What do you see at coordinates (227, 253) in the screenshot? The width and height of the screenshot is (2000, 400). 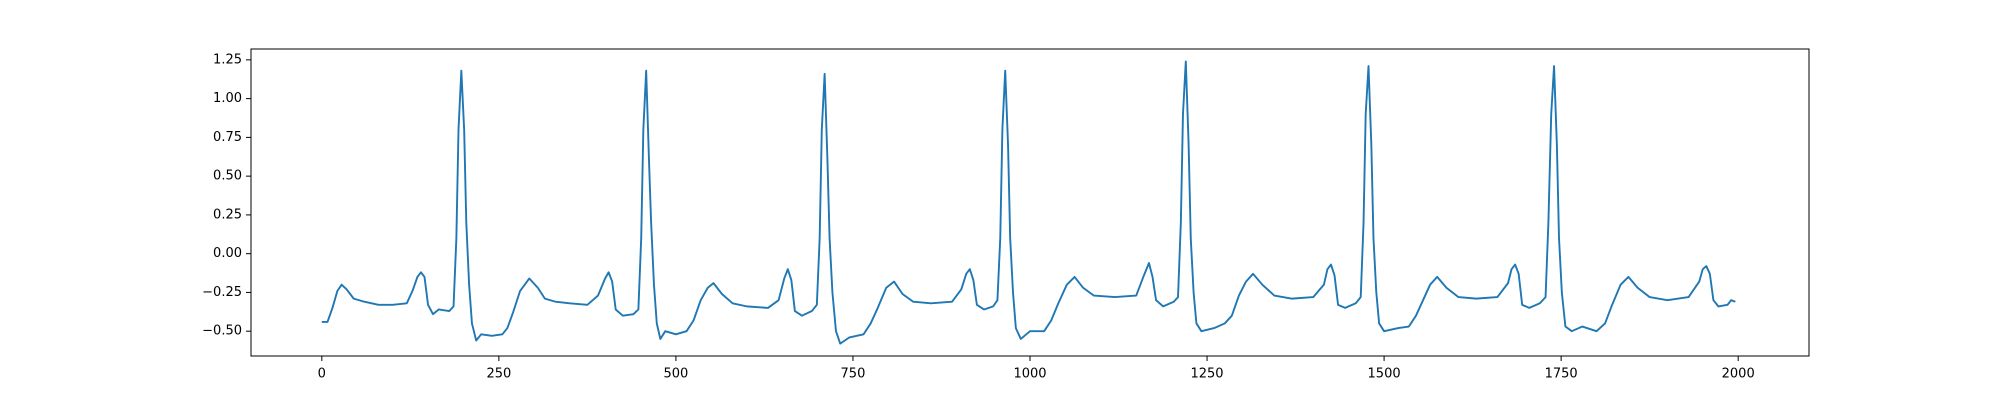 I see `y-tick-label: 0.00` at bounding box center [227, 253].